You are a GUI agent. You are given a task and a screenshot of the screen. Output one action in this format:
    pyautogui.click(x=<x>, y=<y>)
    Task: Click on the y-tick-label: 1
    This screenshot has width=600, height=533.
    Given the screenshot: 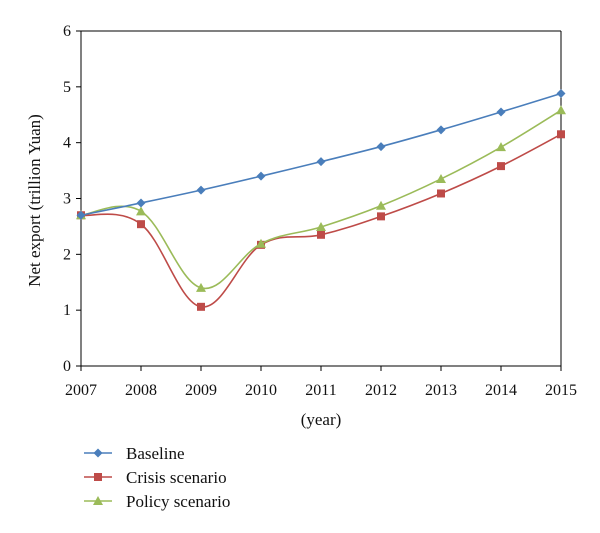 What is the action you would take?
    pyautogui.click(x=67, y=310)
    